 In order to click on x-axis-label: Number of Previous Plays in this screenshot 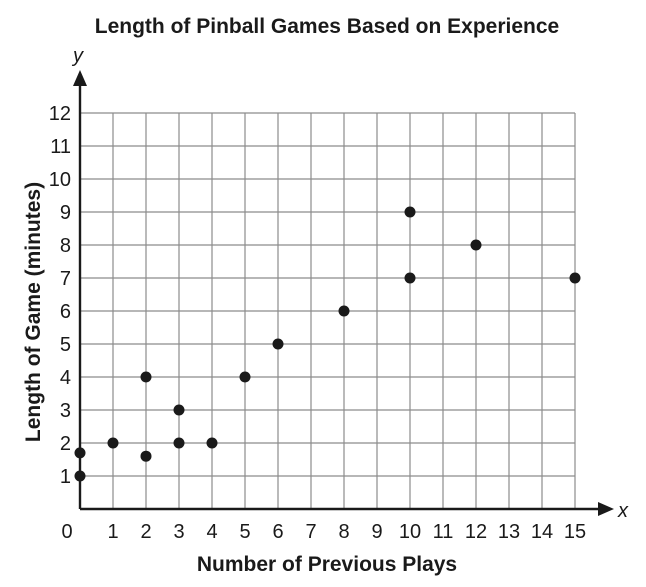, I will do `click(327, 564)`.